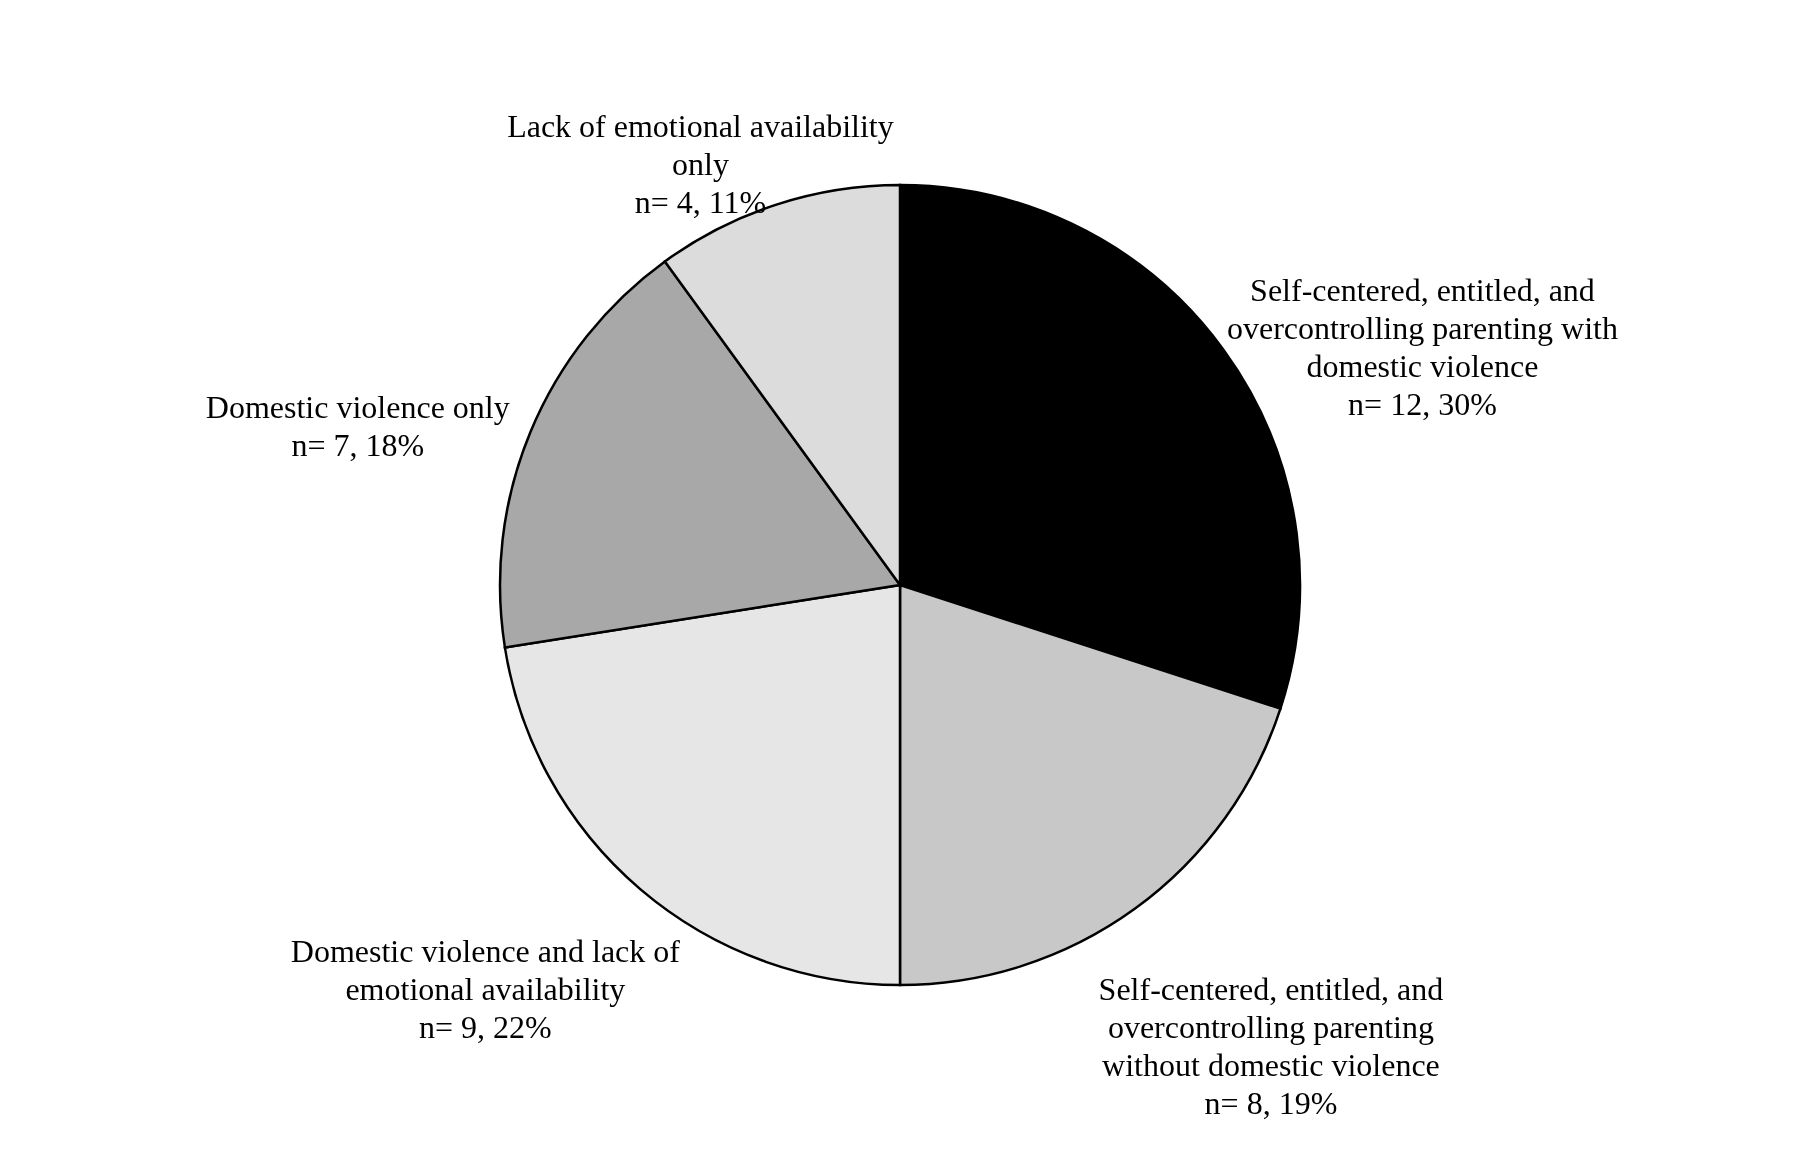 The width and height of the screenshot is (1800, 1171). What do you see at coordinates (700, 201) in the screenshot?
I see `data-label: n= 4, 11%` at bounding box center [700, 201].